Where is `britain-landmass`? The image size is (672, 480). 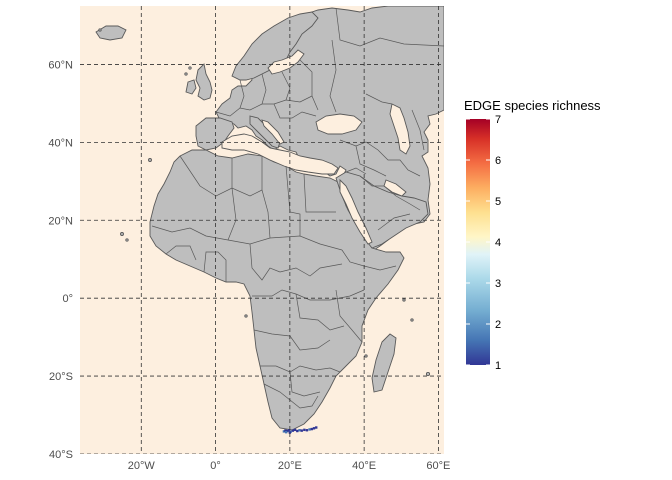
britain-landmass is located at coordinates (204, 82).